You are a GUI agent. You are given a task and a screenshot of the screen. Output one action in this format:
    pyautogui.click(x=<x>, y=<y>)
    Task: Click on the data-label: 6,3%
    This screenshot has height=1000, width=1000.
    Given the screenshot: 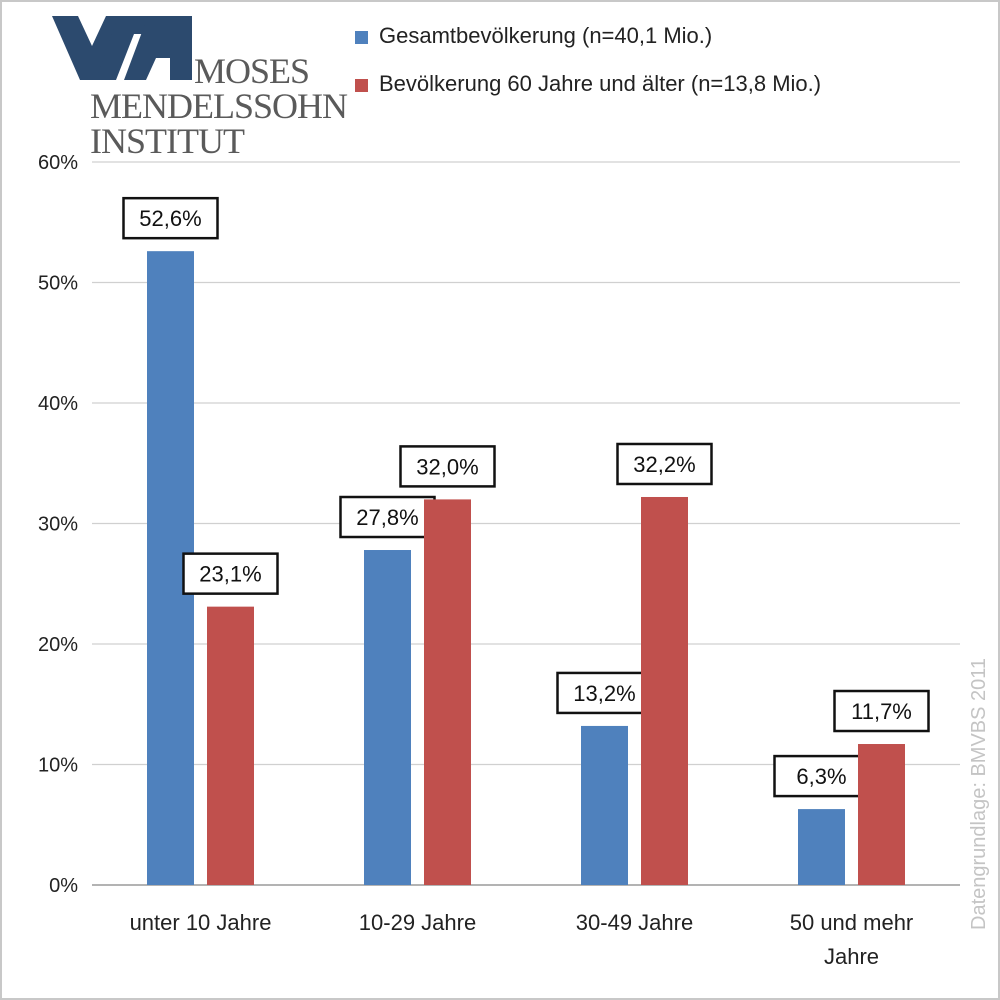 What is the action you would take?
    pyautogui.click(x=821, y=776)
    